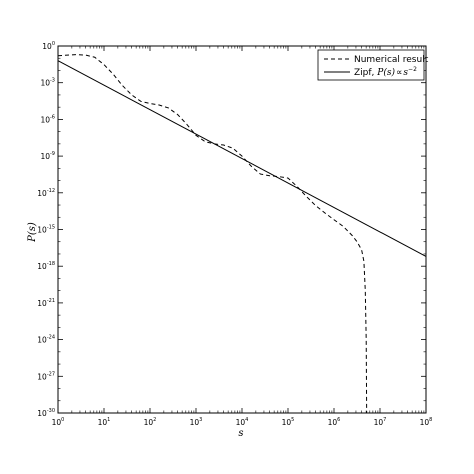 Image resolution: width=474 pixels, height=474 pixels. I want to click on x-tick-label: 10⁰, so click(58, 422).